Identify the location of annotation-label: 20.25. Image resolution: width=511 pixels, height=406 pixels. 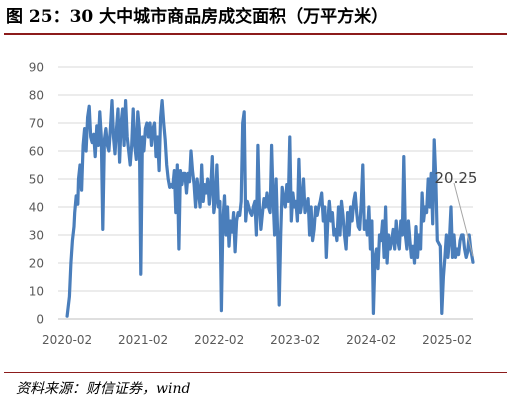
(456, 178).